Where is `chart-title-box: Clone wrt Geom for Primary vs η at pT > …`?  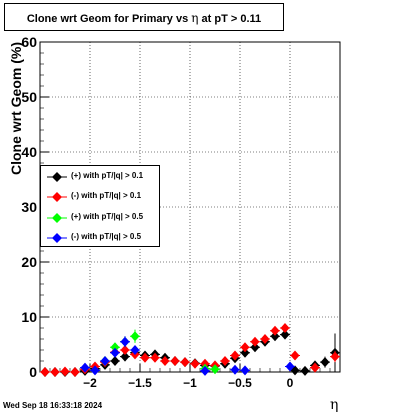
chart-title-box: Clone wrt Geom for Primary vs η at pT > … is located at coordinates (144, 17).